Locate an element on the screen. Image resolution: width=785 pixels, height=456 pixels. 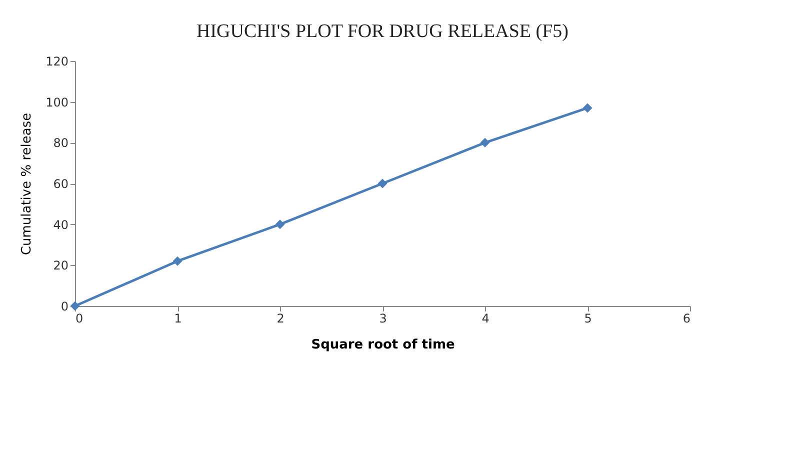
x-tick-label: 4 is located at coordinates (486, 319).